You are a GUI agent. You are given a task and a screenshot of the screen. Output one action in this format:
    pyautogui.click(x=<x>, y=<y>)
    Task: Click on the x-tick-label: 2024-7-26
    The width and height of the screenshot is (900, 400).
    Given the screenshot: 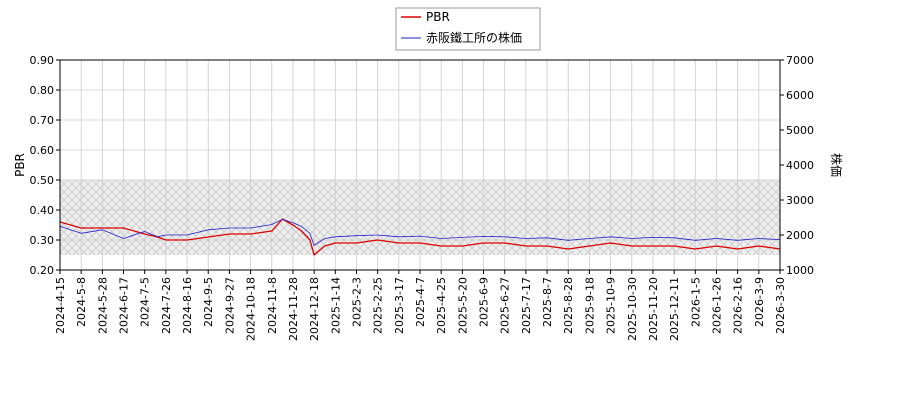 What is the action you would take?
    pyautogui.click(x=166, y=305)
    